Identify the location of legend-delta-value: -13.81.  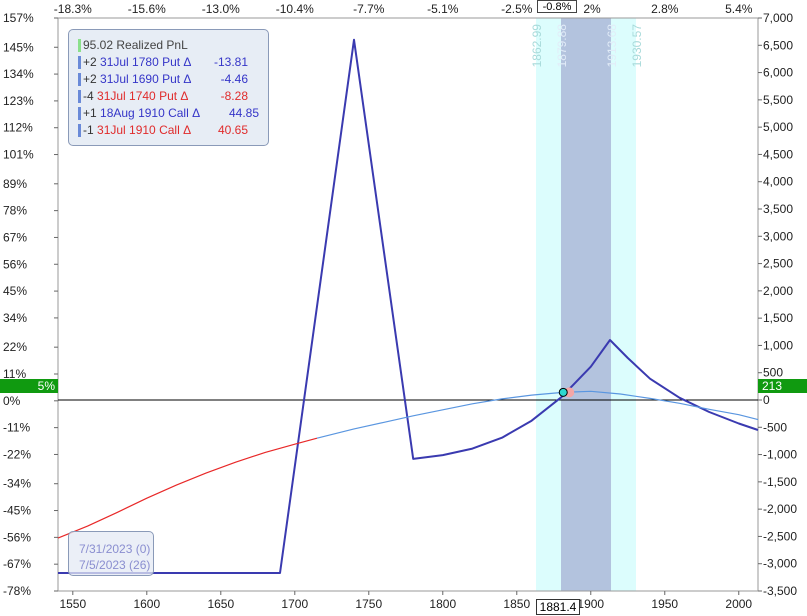
(230, 62).